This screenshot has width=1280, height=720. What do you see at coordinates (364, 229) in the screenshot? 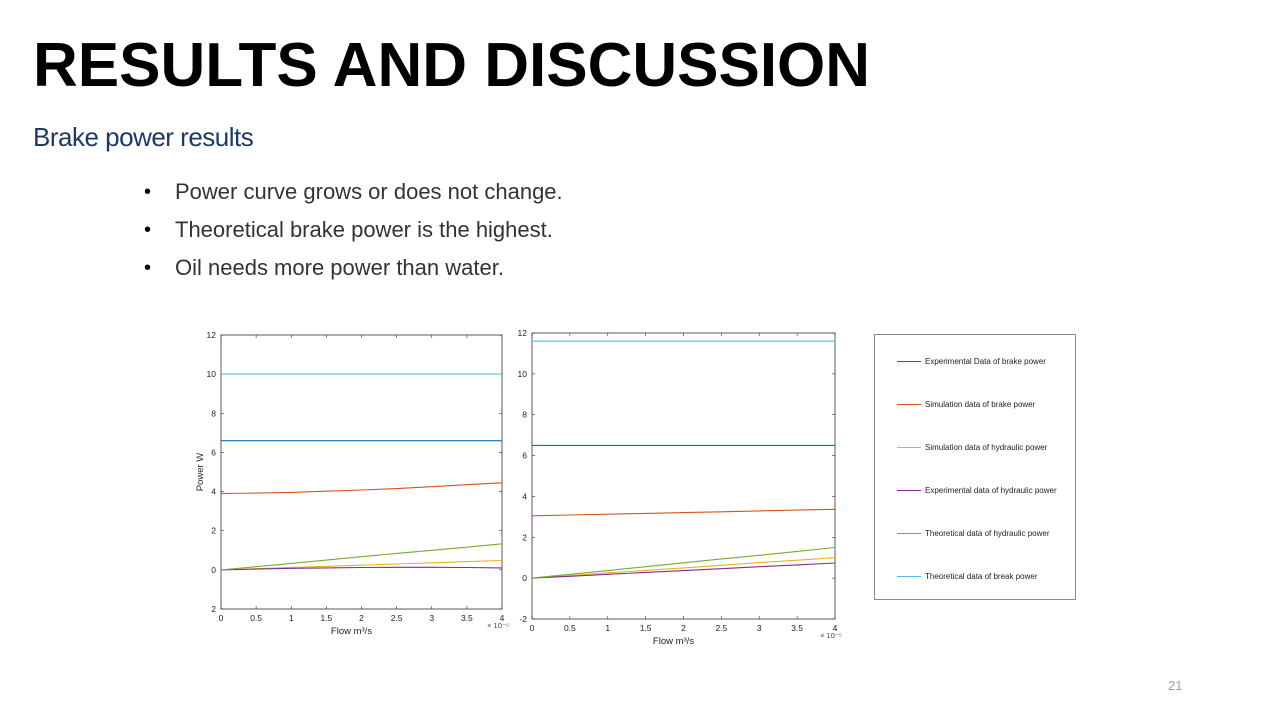
I see `bullet-text: Theoretical brake power is the highest.` at bounding box center [364, 229].